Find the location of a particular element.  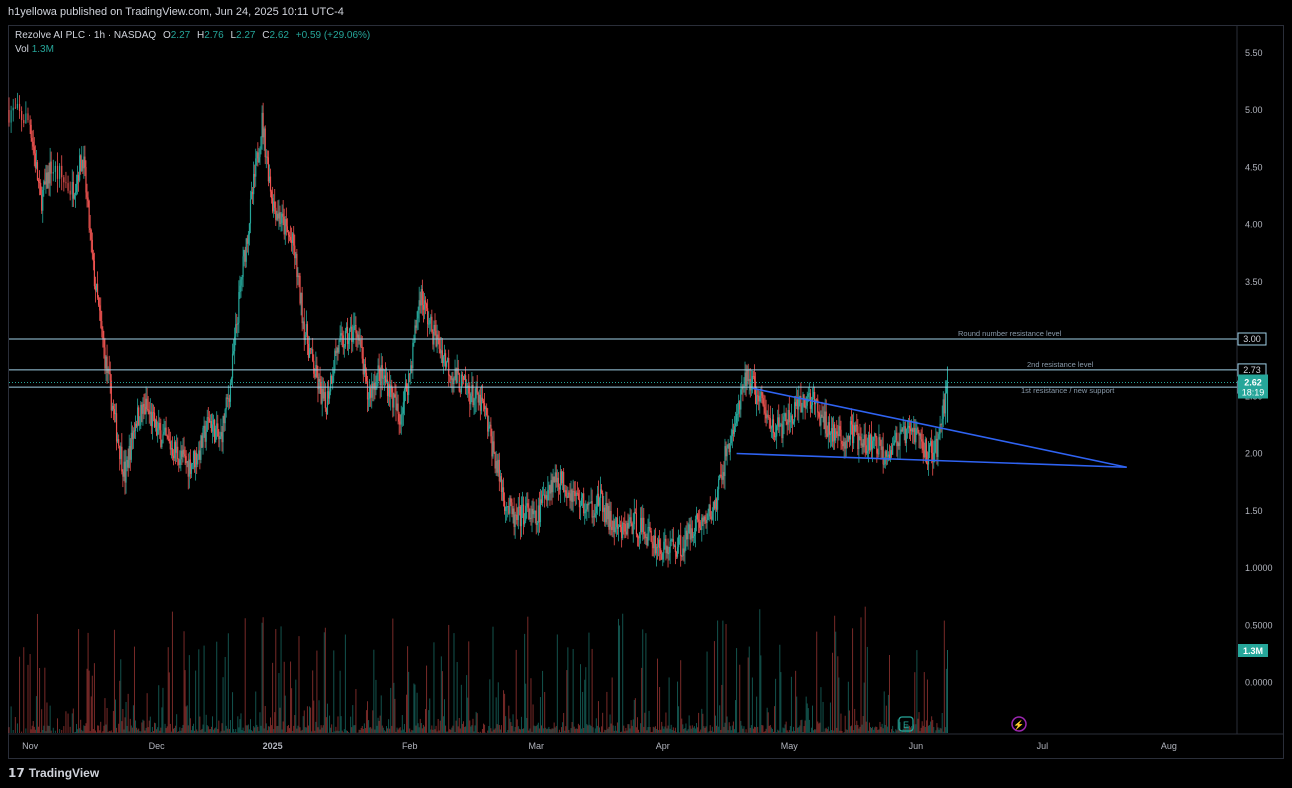

dividend-event-icon is located at coordinates (1019, 724).